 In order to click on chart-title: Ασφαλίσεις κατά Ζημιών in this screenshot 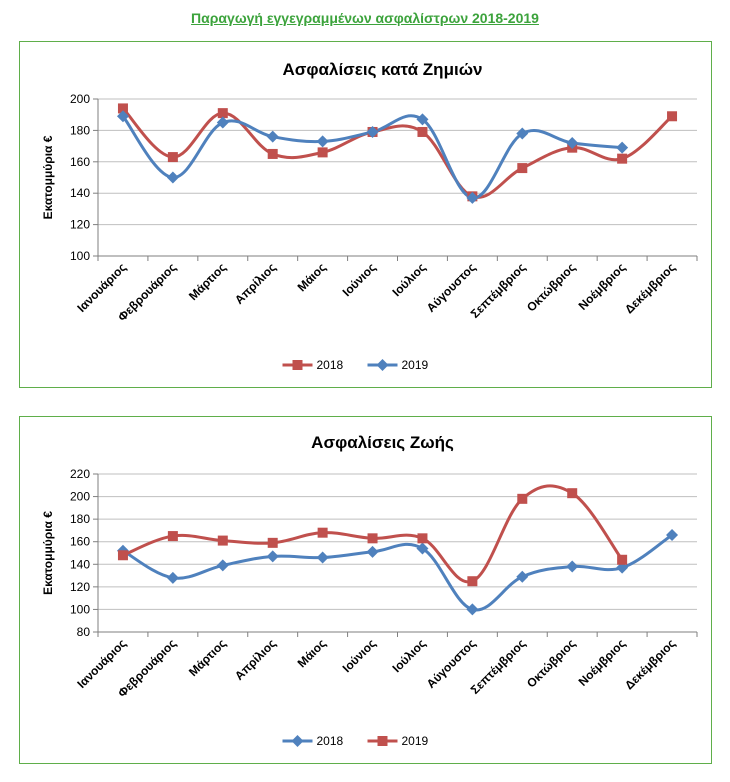, I will do `click(382, 69)`.